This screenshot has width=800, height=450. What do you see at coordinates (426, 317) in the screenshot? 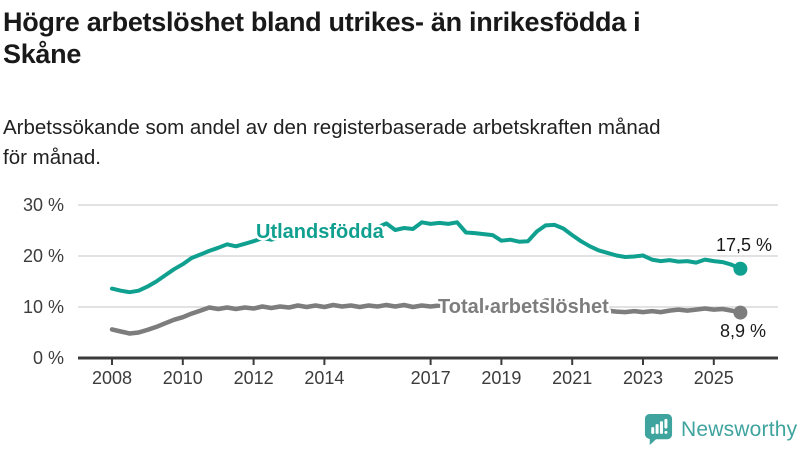
I see `series-line-total` at bounding box center [426, 317].